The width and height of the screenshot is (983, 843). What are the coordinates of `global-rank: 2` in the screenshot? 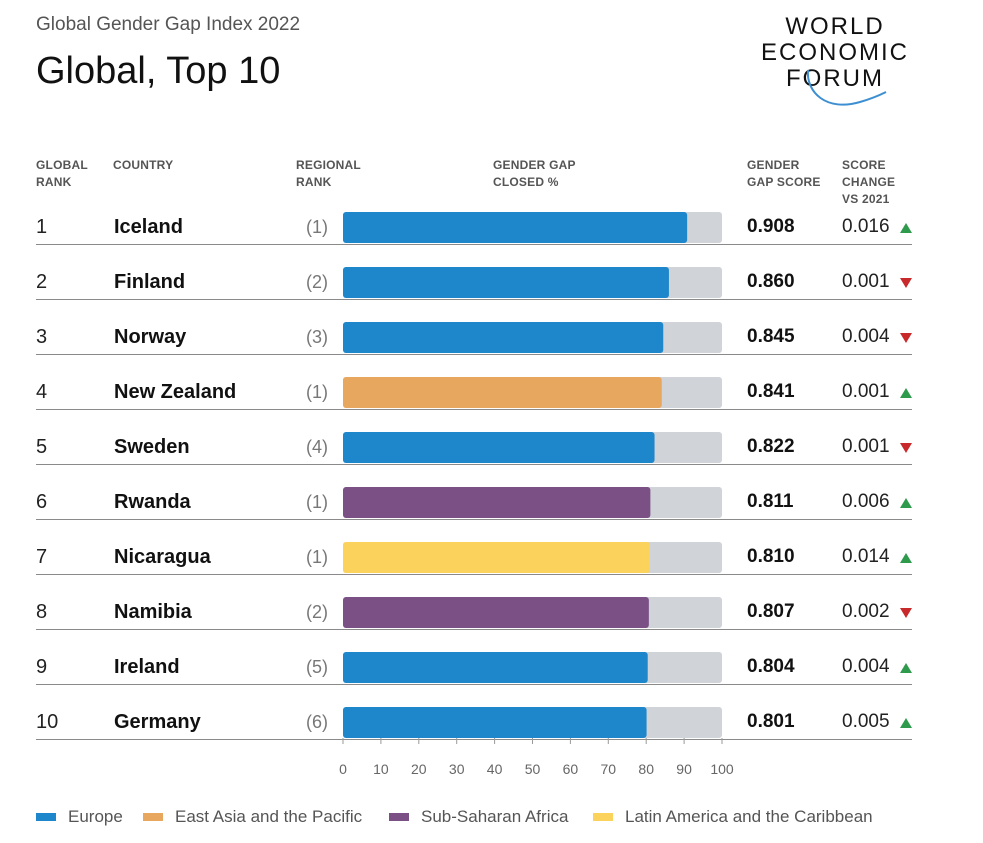 It's located at (42, 281).